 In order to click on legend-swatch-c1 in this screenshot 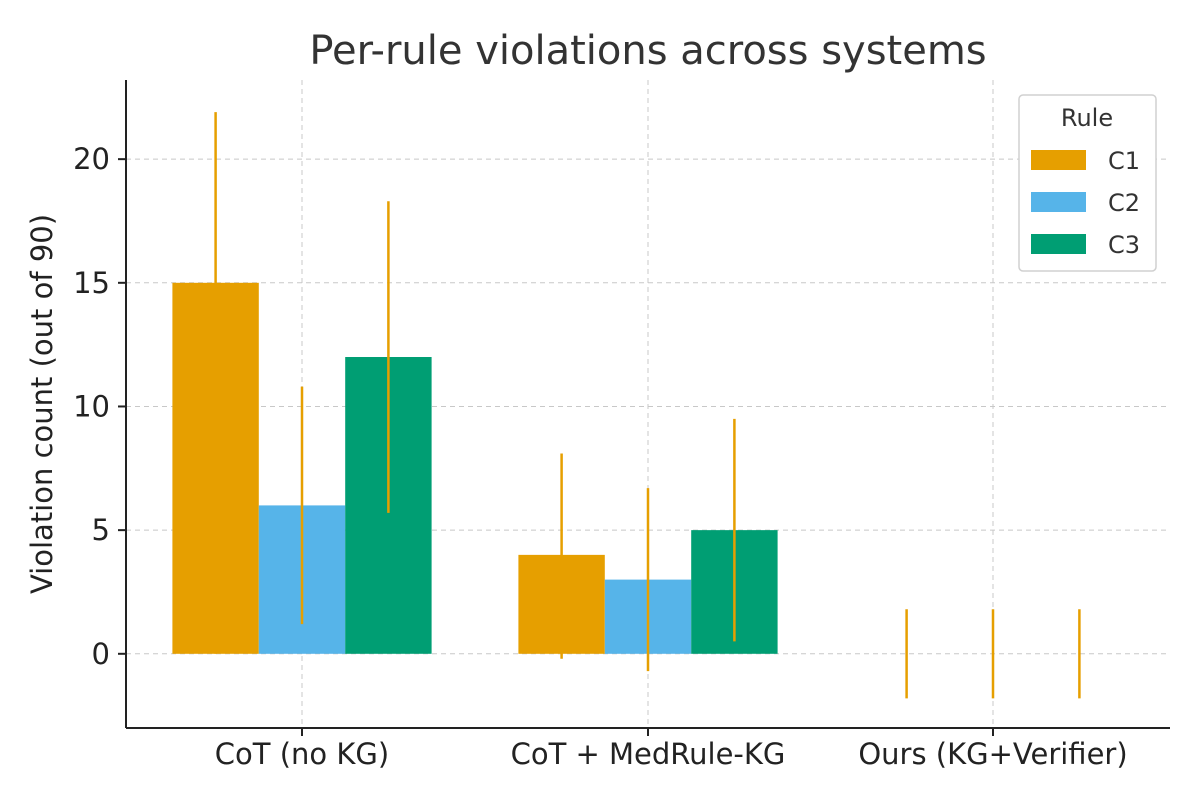, I will do `click(1058, 160)`.